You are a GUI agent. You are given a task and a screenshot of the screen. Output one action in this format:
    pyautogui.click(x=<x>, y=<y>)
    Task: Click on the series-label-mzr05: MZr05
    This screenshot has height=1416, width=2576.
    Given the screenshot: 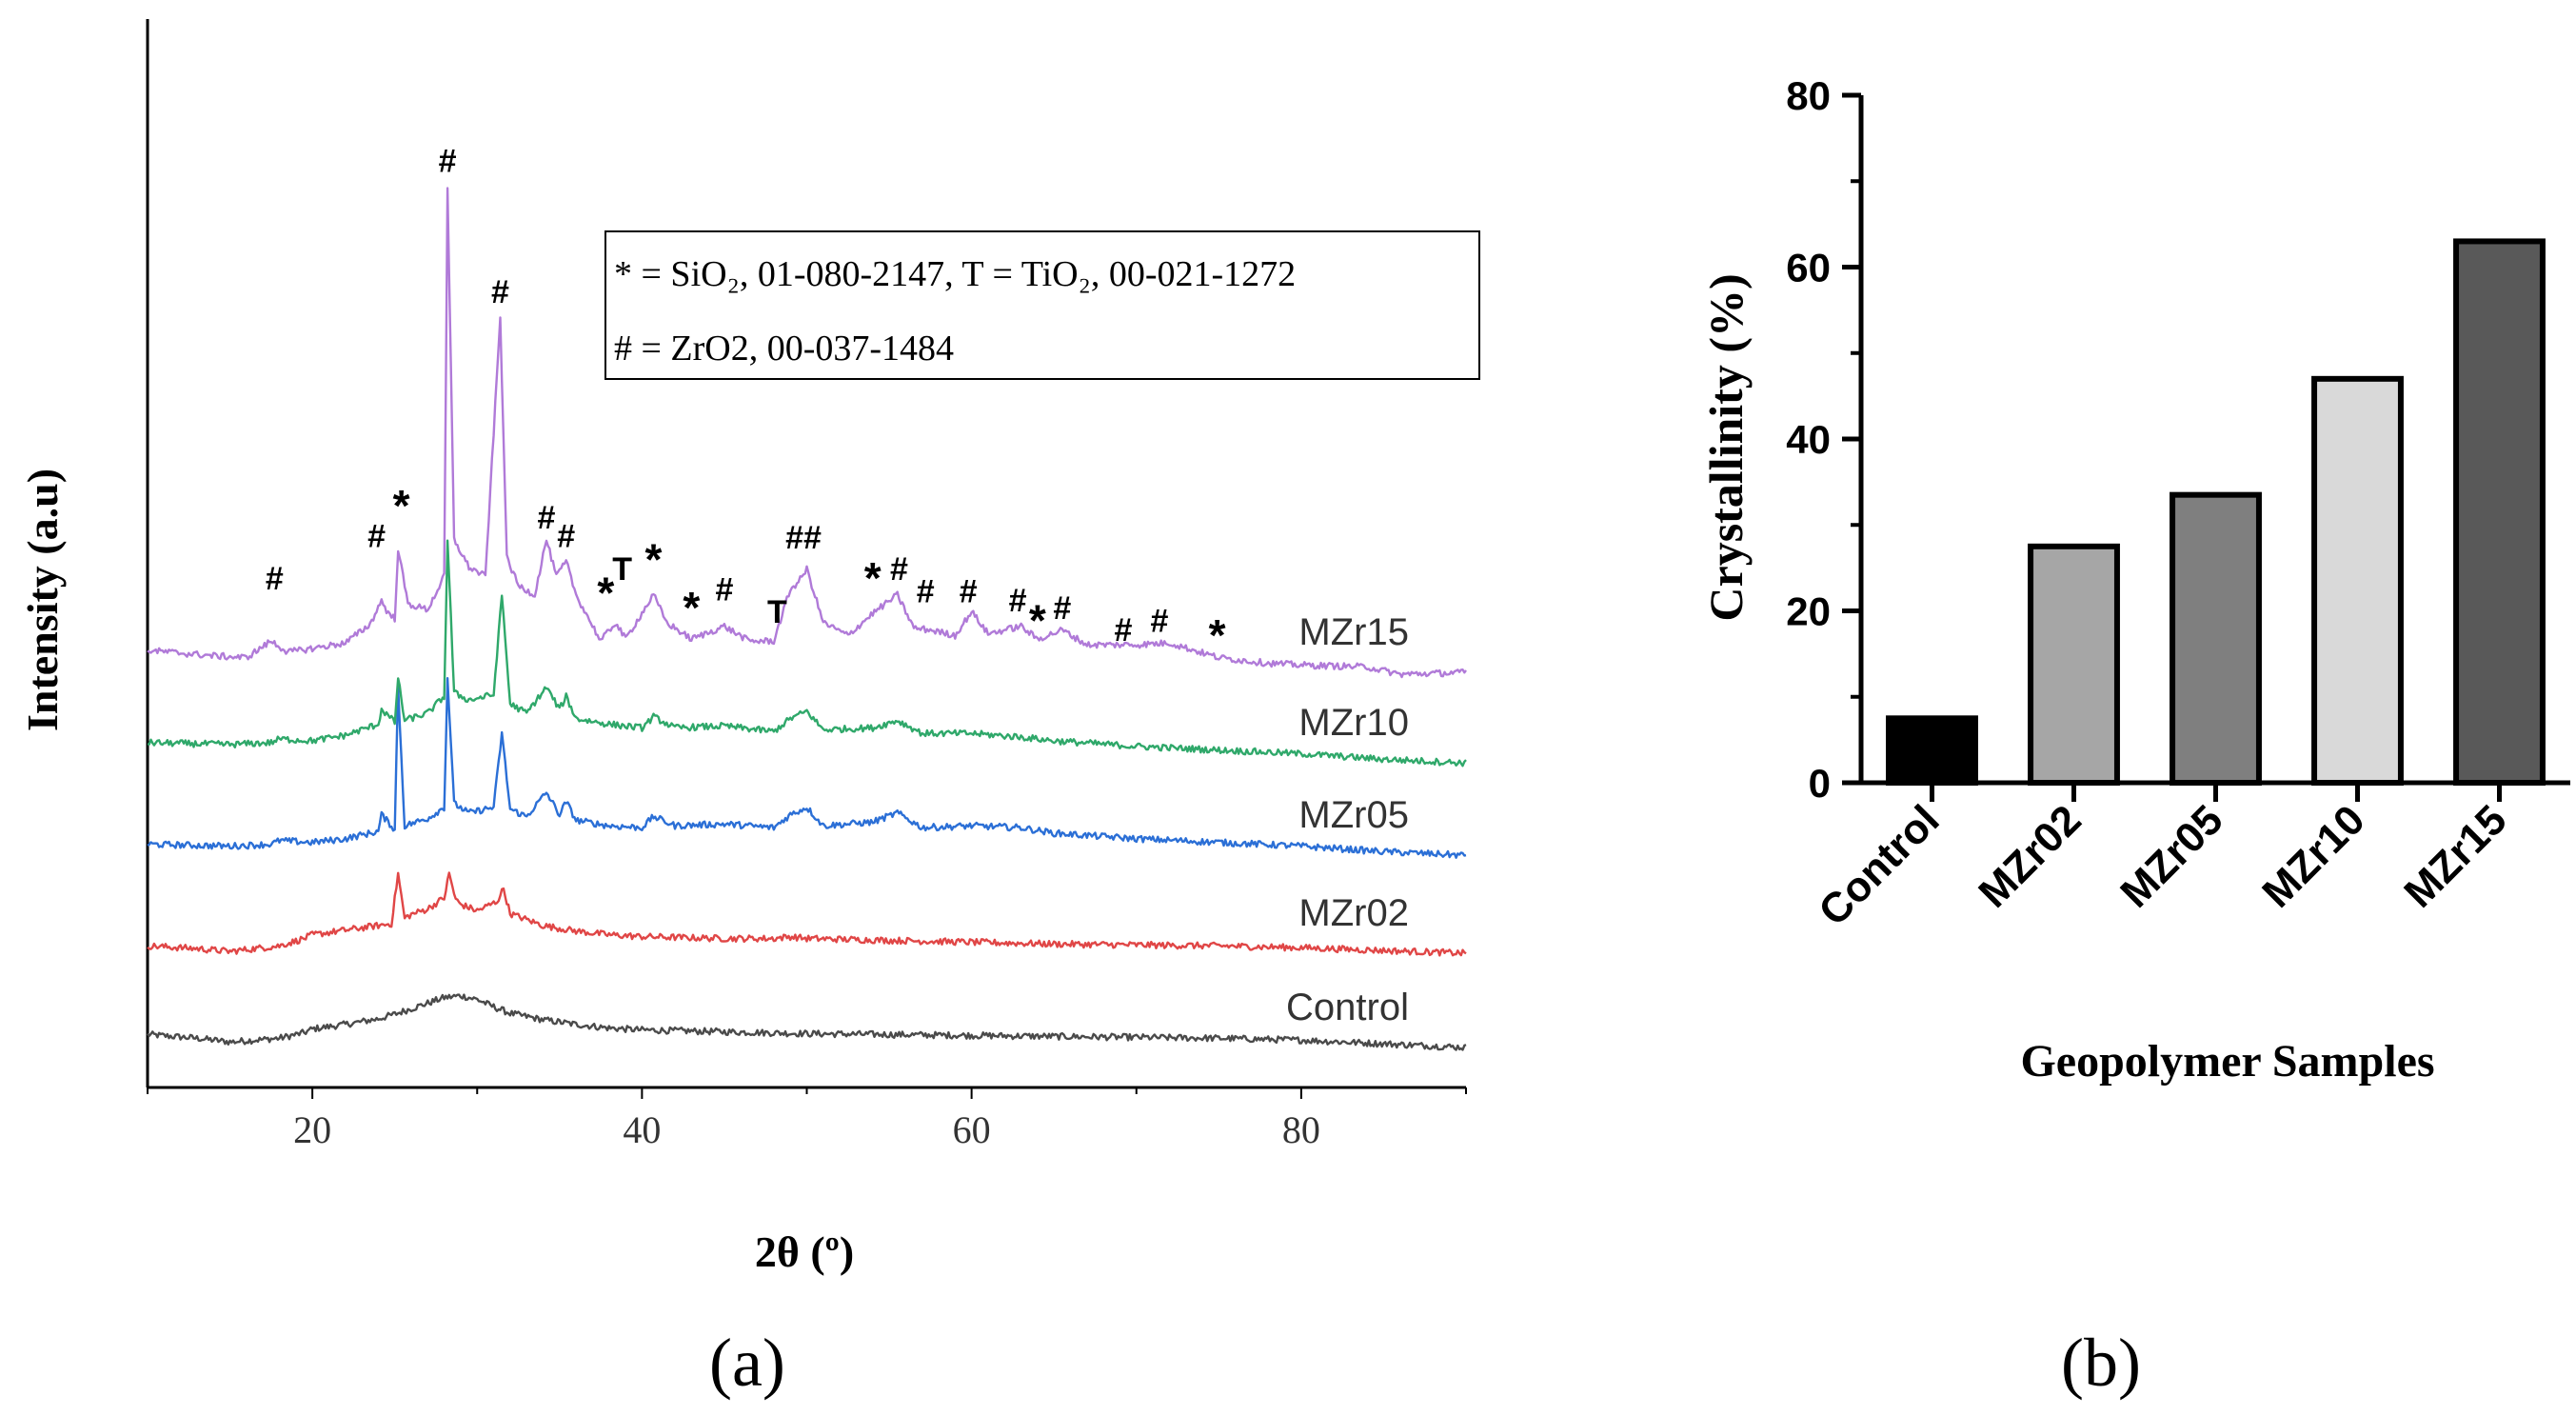 What is the action you would take?
    pyautogui.click(x=1353, y=815)
    